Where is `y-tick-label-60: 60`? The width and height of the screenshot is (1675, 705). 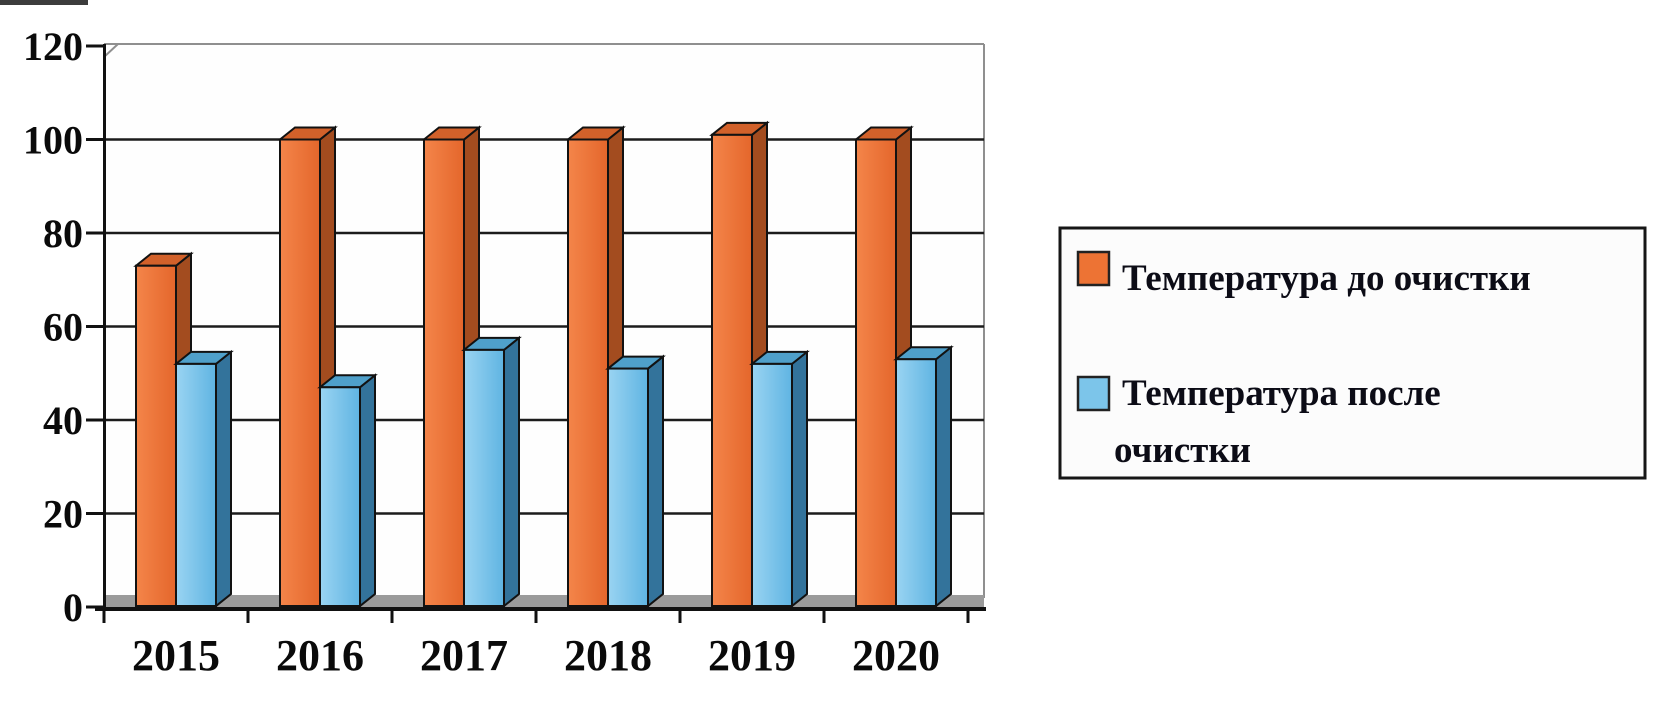 y-tick-label-60: 60 is located at coordinates (63, 327).